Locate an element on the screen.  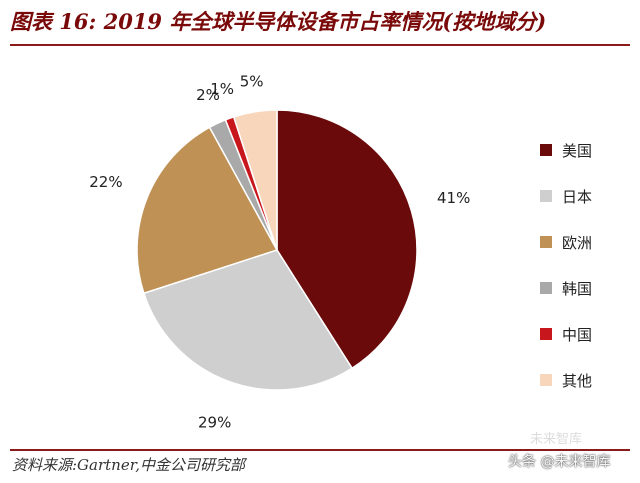
legend-label: 日本 is located at coordinates (577, 196).